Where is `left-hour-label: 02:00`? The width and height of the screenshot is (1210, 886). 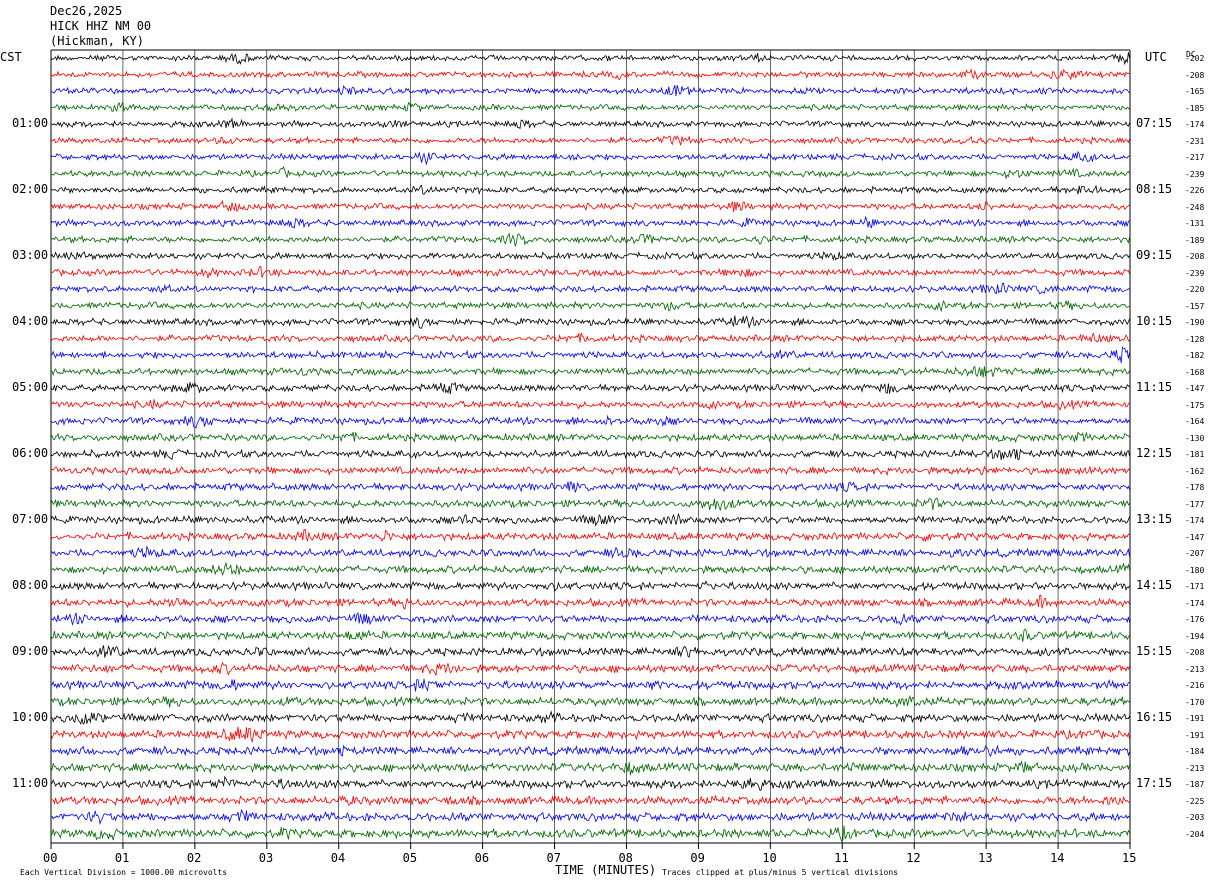
left-hour-label: 02:00 is located at coordinates (30, 189).